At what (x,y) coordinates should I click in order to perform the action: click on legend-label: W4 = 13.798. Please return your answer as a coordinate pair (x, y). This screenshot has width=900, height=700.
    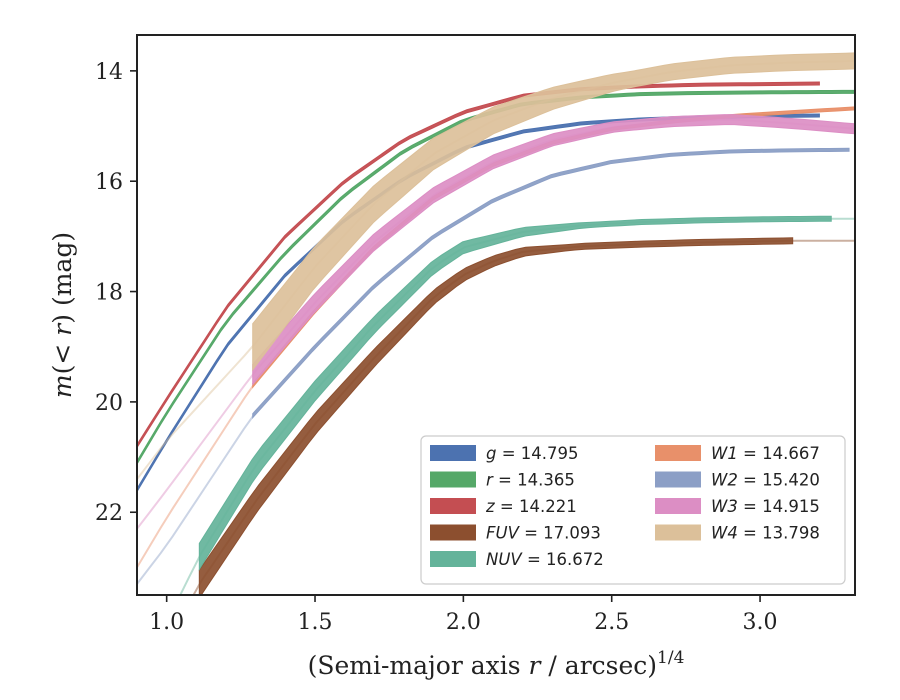
    Looking at the image, I should click on (765, 533).